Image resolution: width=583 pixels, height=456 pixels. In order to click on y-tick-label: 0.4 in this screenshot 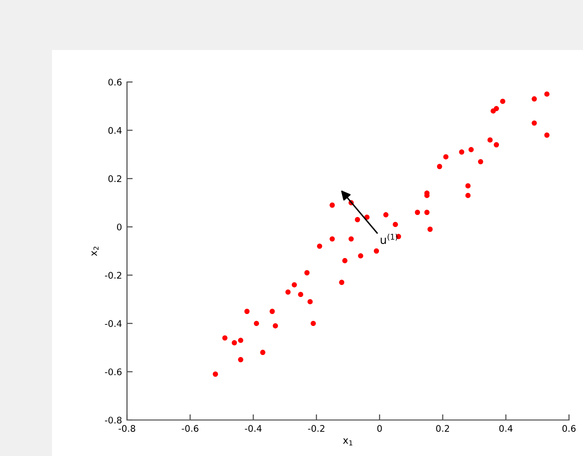, I will do `click(115, 130)`.